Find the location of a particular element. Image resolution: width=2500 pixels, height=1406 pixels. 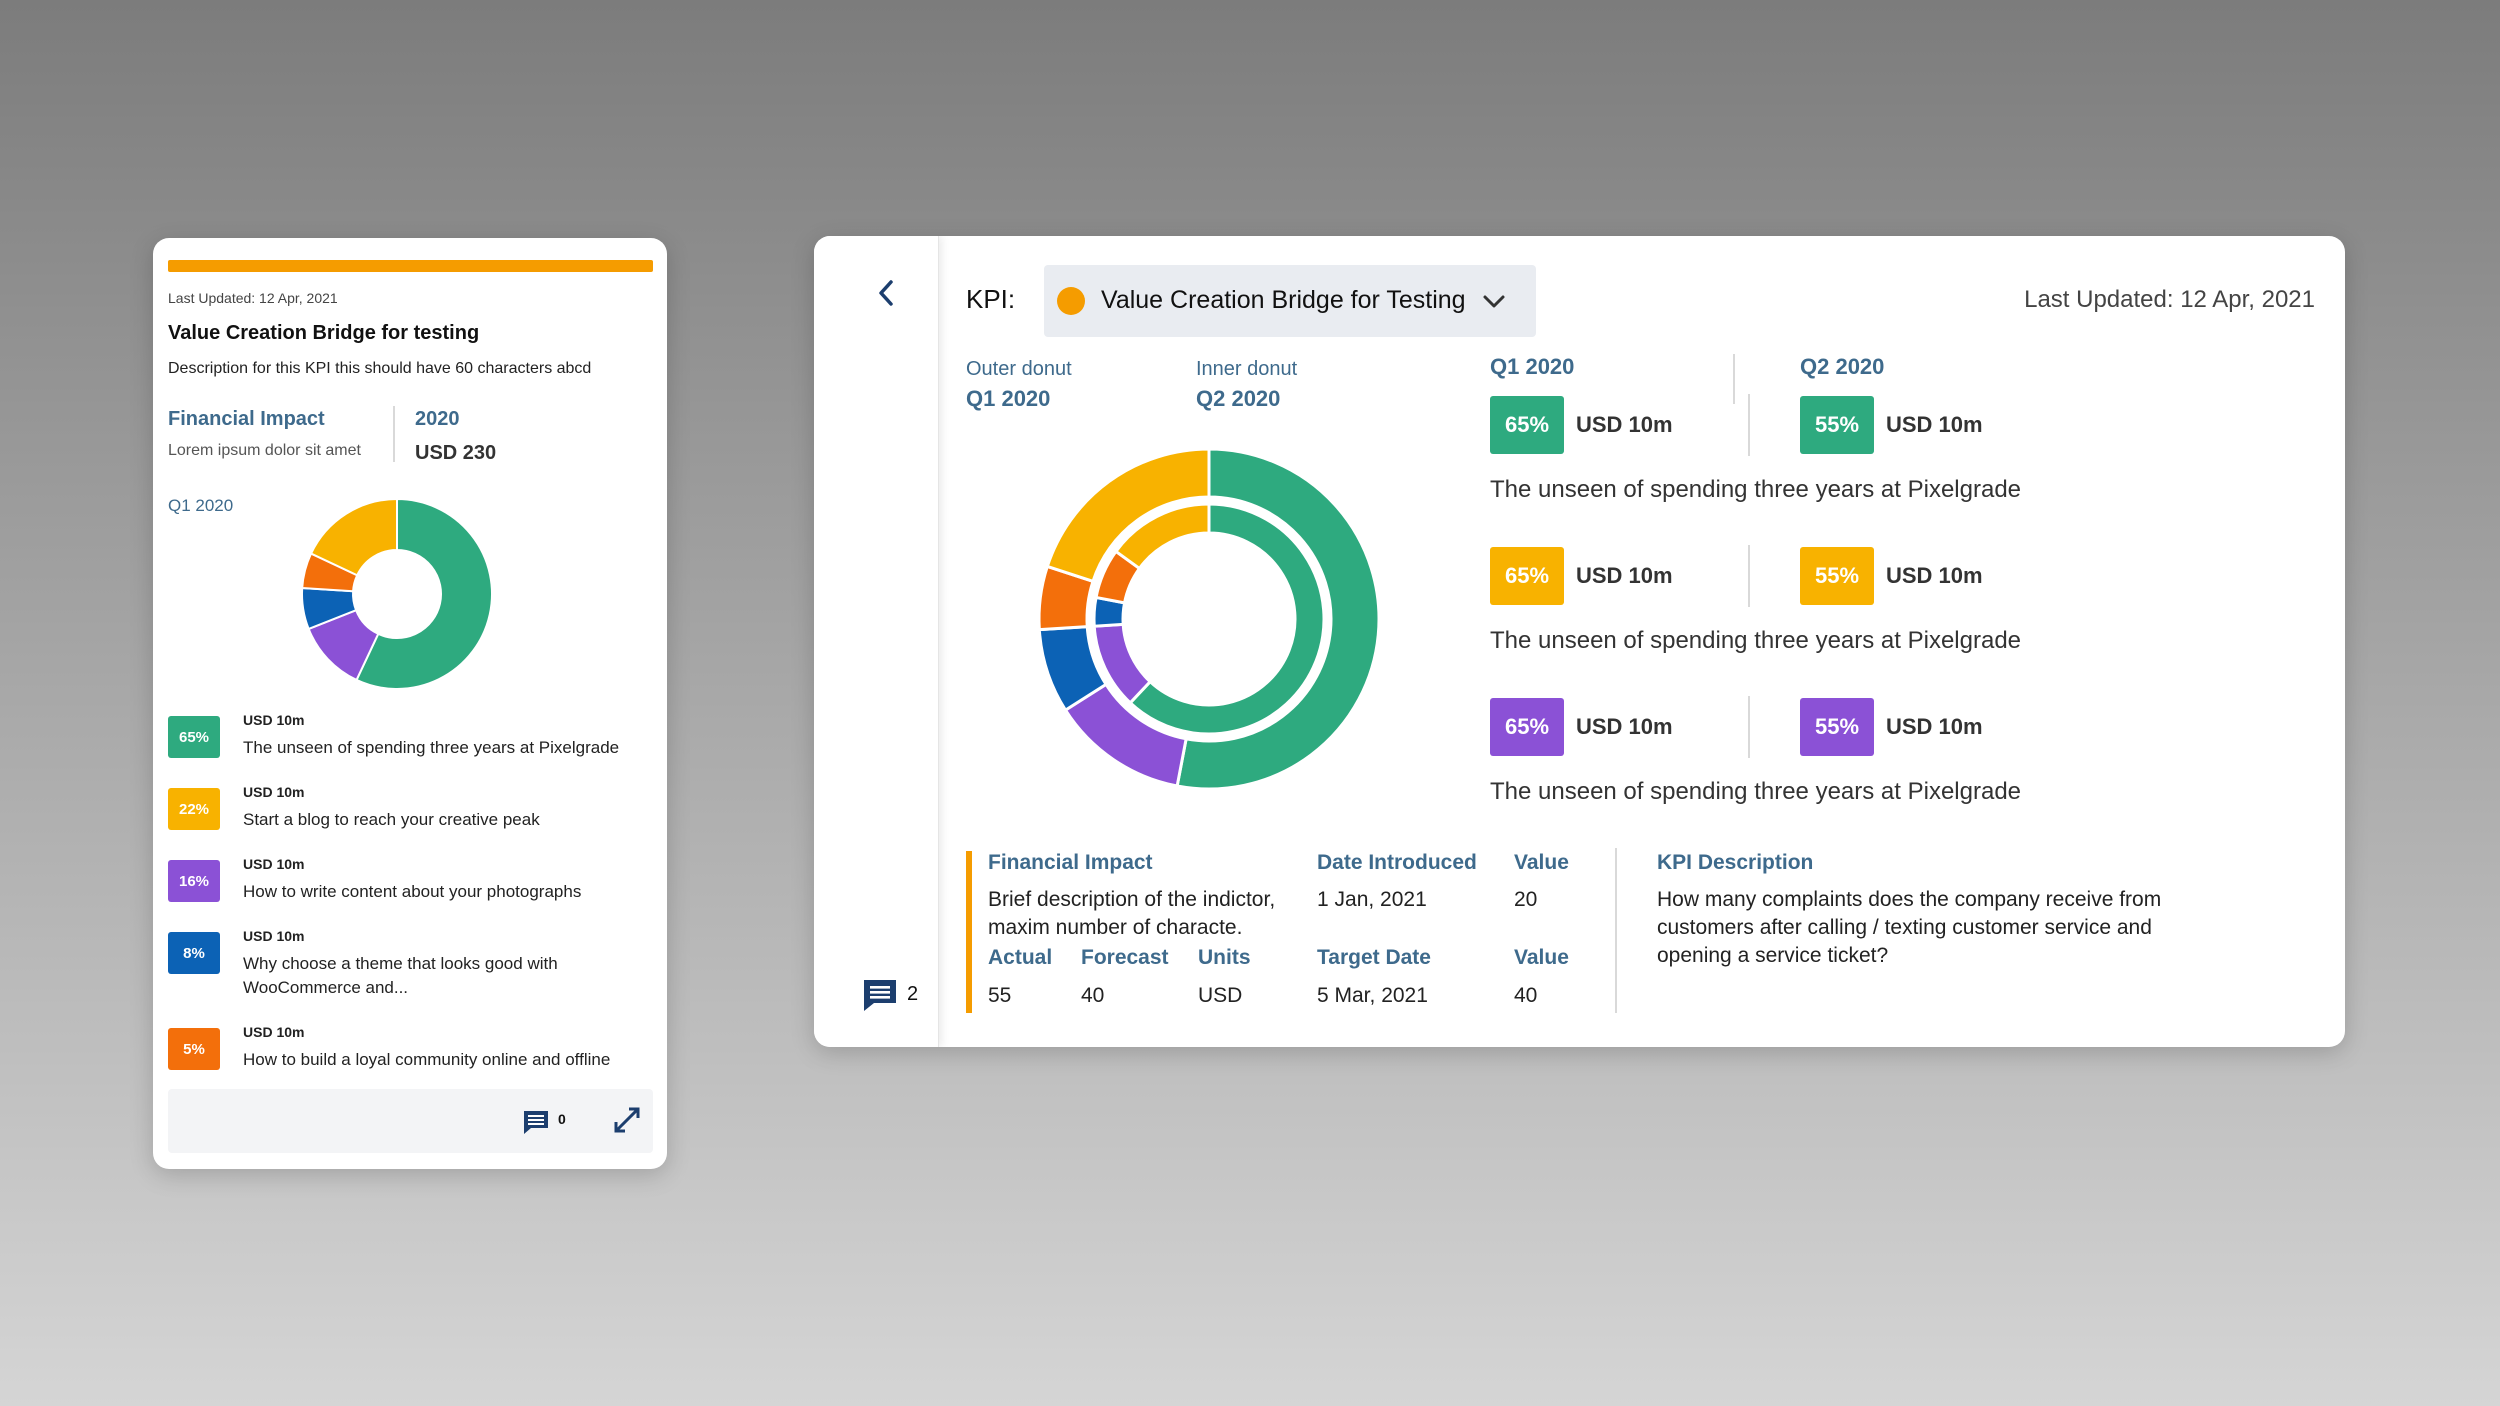

outer-donut-label: Outer donut is located at coordinates (1019, 369).